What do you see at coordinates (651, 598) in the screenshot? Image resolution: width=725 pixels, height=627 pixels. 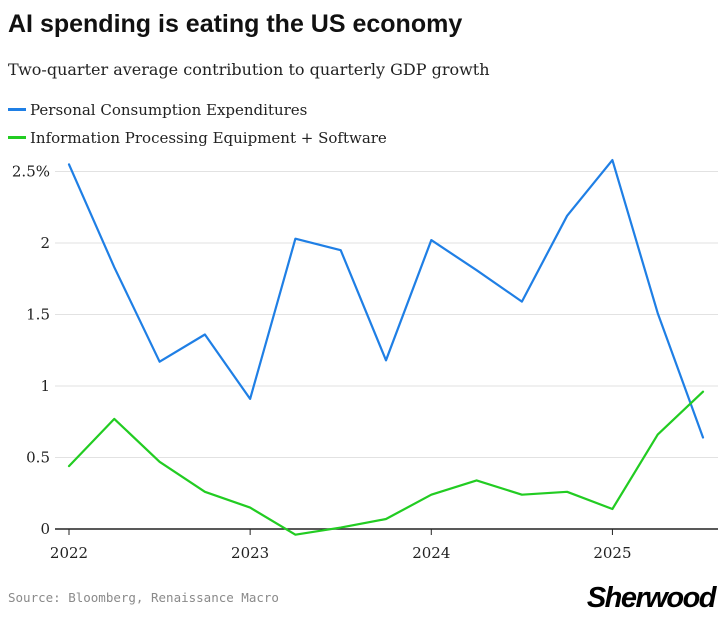 I see `sherwood-logo: Sherwood` at bounding box center [651, 598].